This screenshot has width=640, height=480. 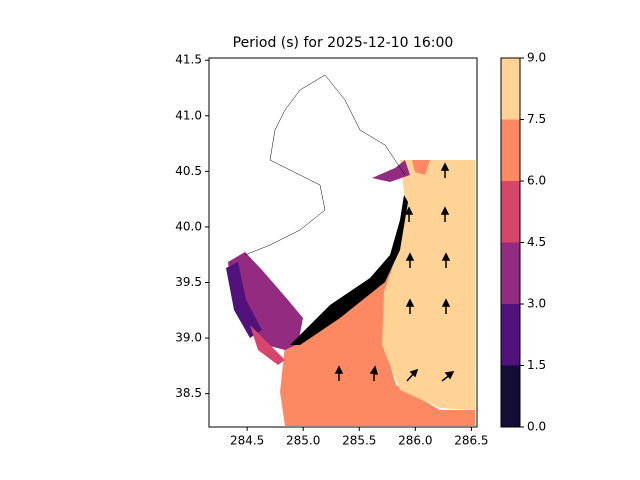 What do you see at coordinates (359, 441) in the screenshot?
I see `x-tick-label: 285.5` at bounding box center [359, 441].